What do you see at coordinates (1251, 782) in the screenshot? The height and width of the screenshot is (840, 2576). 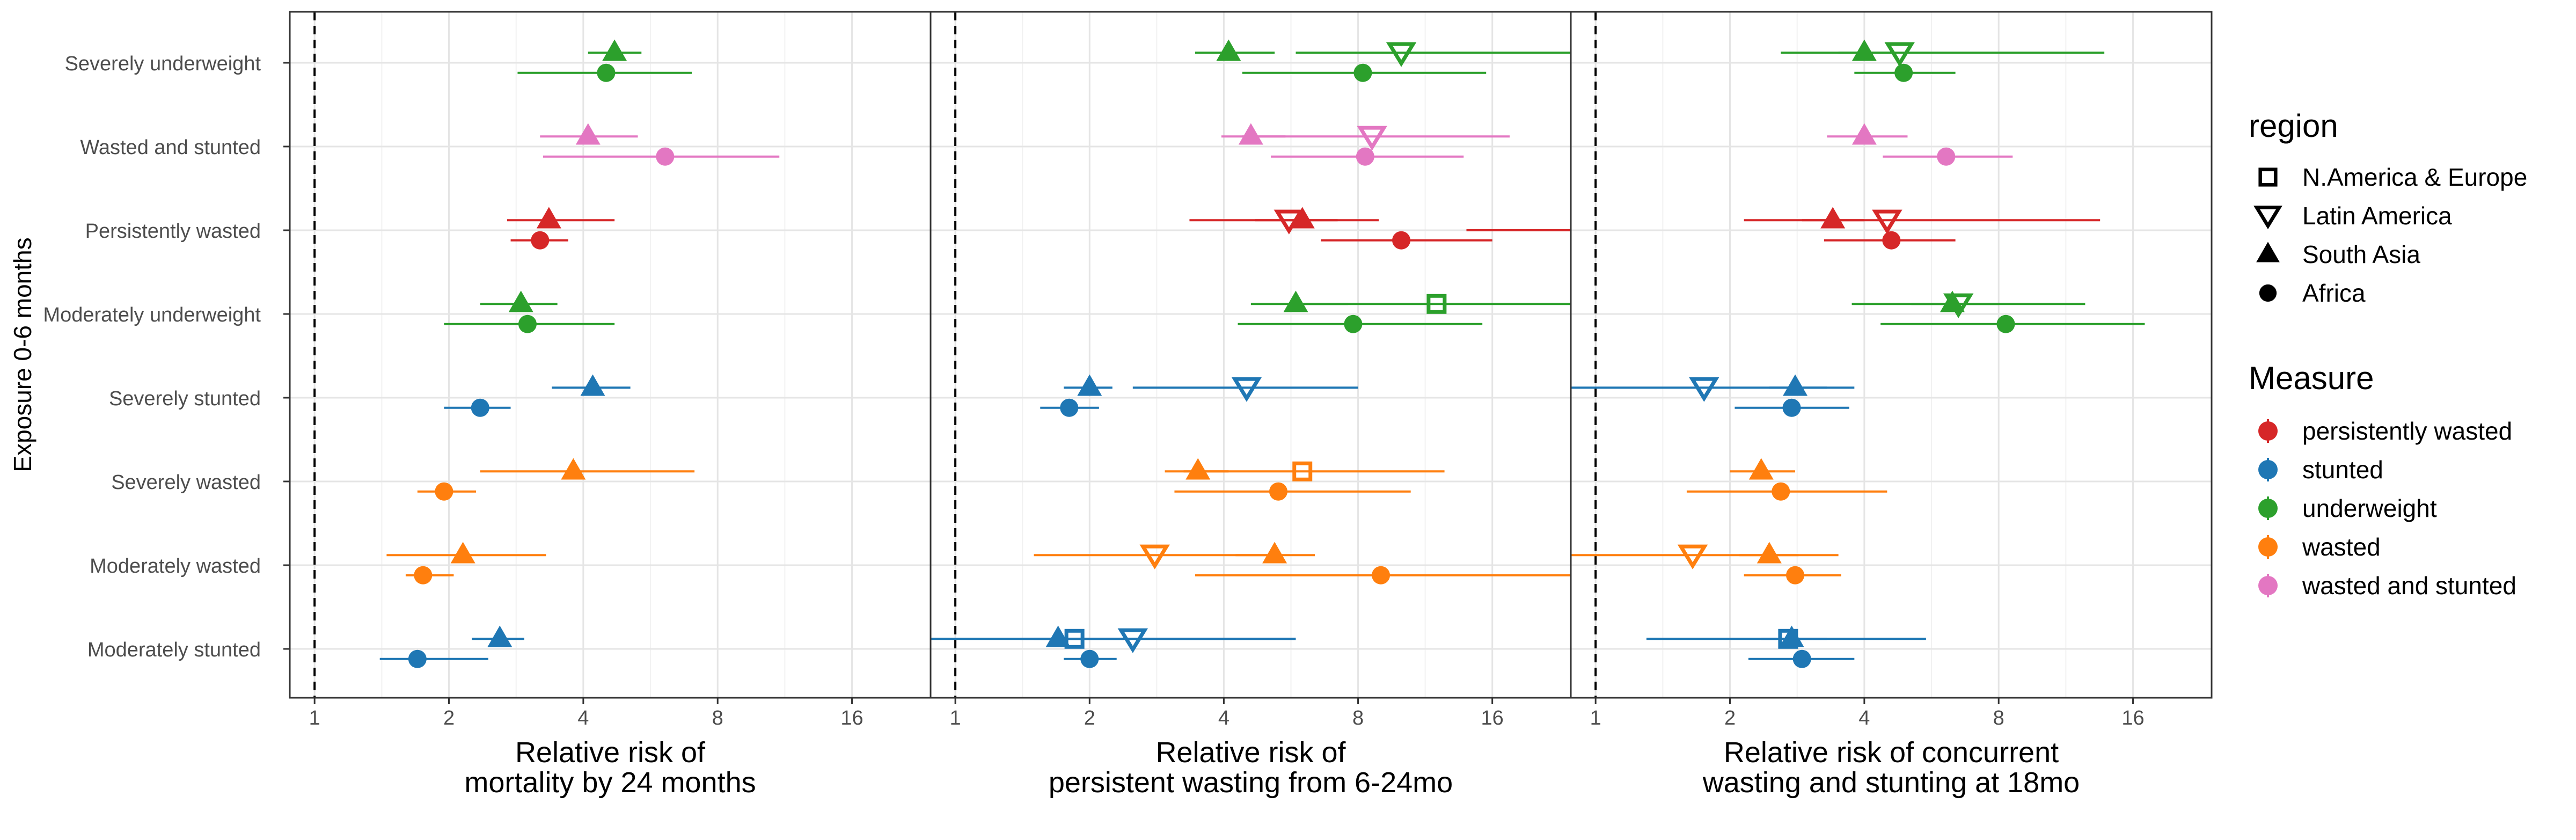 I see `x-axis-title-line: persistent wasting from 6-24mo` at bounding box center [1251, 782].